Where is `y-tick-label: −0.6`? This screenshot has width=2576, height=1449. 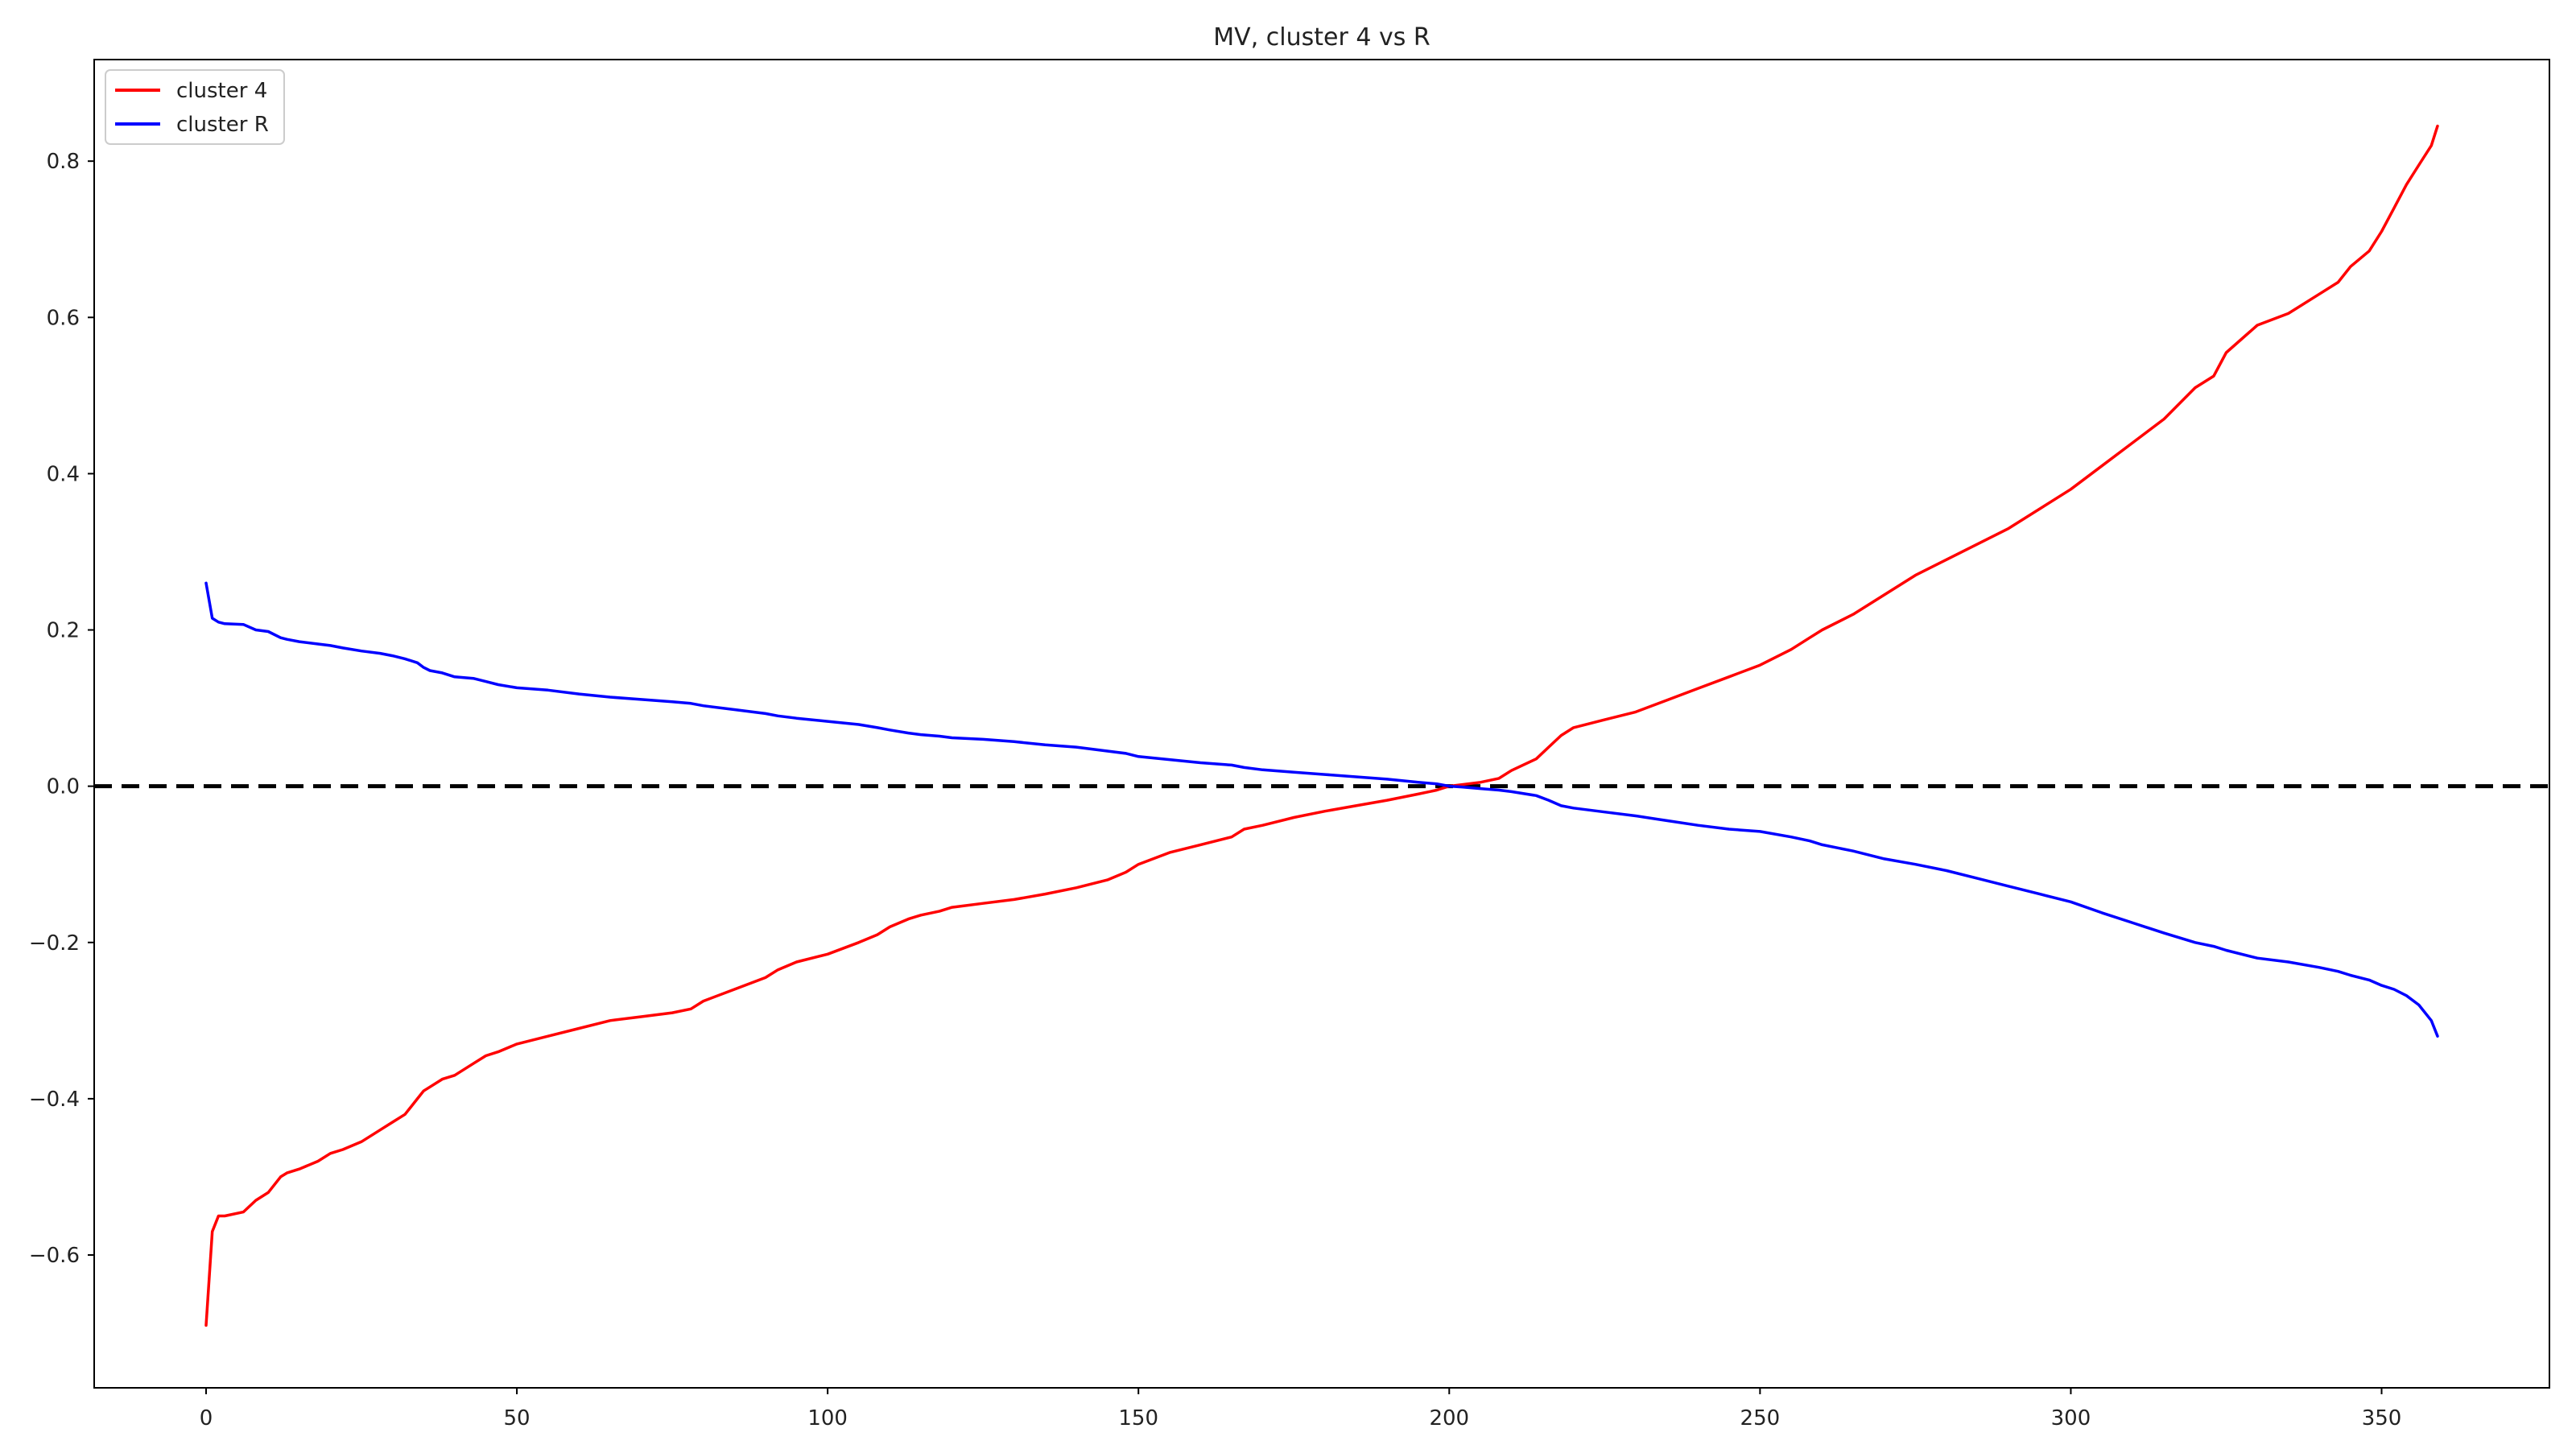
y-tick-label: −0.6 is located at coordinates (54, 1256).